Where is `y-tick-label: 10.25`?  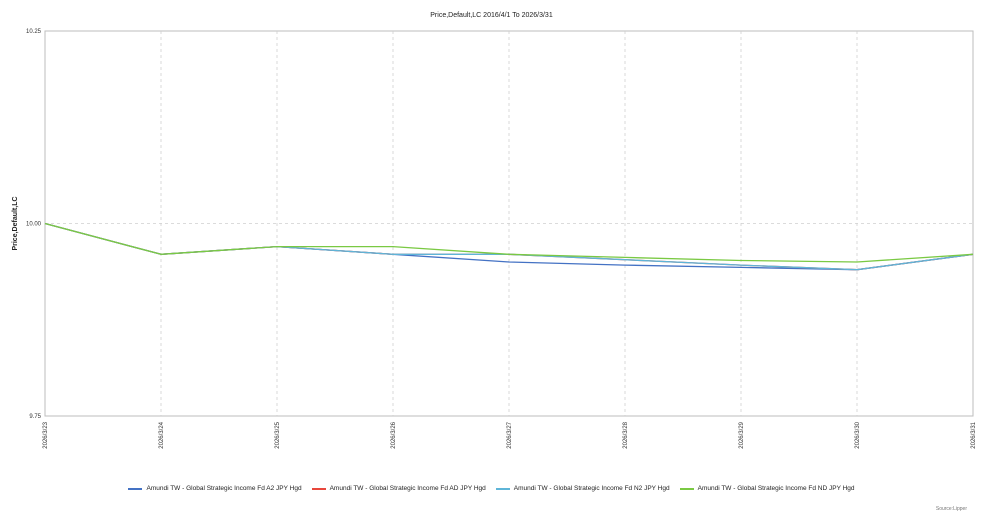 y-tick-label: 10.25 is located at coordinates (34, 32).